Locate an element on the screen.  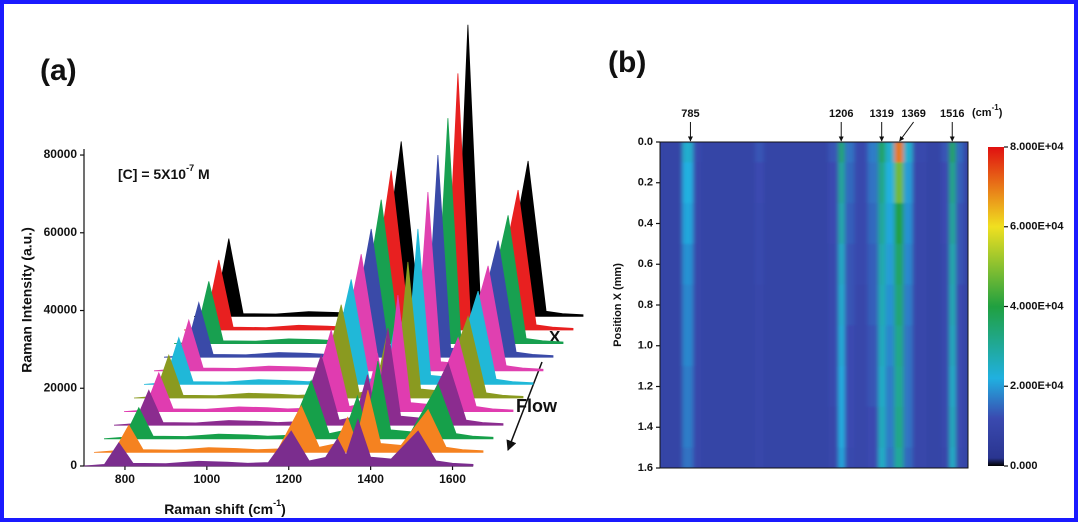
y-tick-label: 20000 is located at coordinates (61, 387).